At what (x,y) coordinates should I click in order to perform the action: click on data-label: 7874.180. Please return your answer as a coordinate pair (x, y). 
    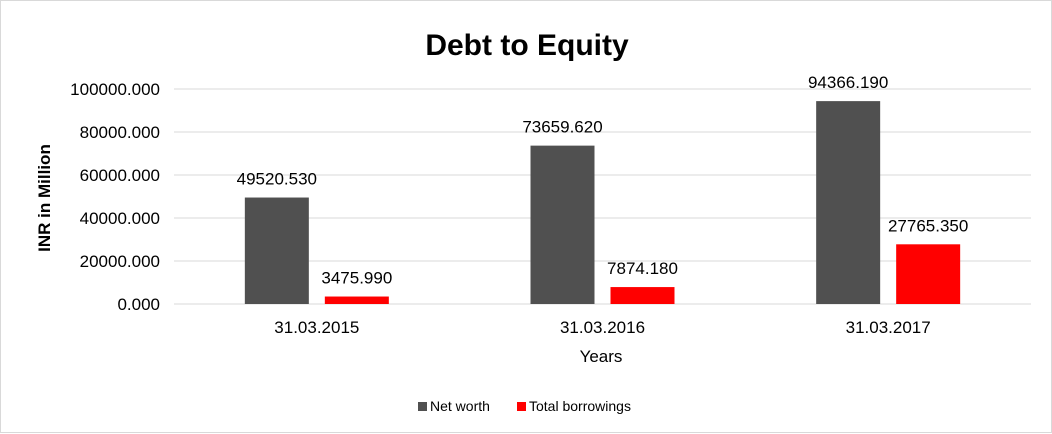
    Looking at the image, I should click on (642, 268).